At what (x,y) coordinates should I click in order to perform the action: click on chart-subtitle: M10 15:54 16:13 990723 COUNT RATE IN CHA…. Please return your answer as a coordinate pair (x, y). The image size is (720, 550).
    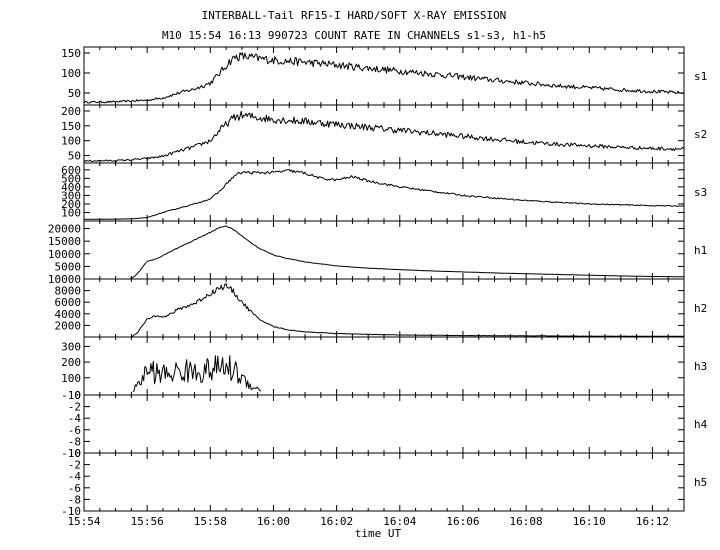
    Looking at the image, I should click on (354, 35).